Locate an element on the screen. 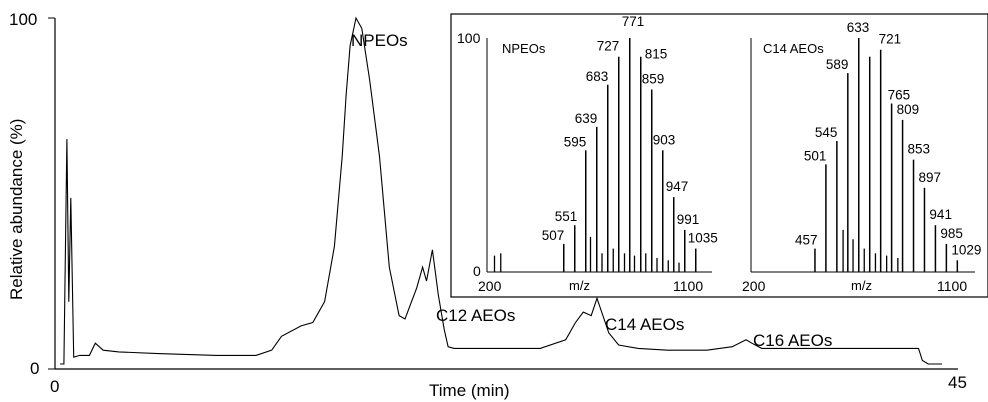 Image resolution: width=988 pixels, height=402 pixels. main-x-tick-0: 0 is located at coordinates (54, 386).